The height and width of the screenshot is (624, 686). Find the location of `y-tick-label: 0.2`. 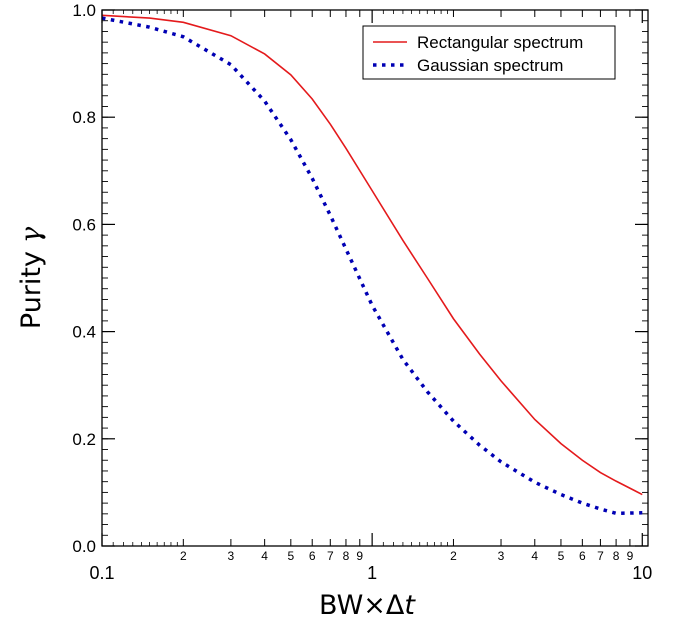

y-tick-label: 0.2 is located at coordinates (84, 439).